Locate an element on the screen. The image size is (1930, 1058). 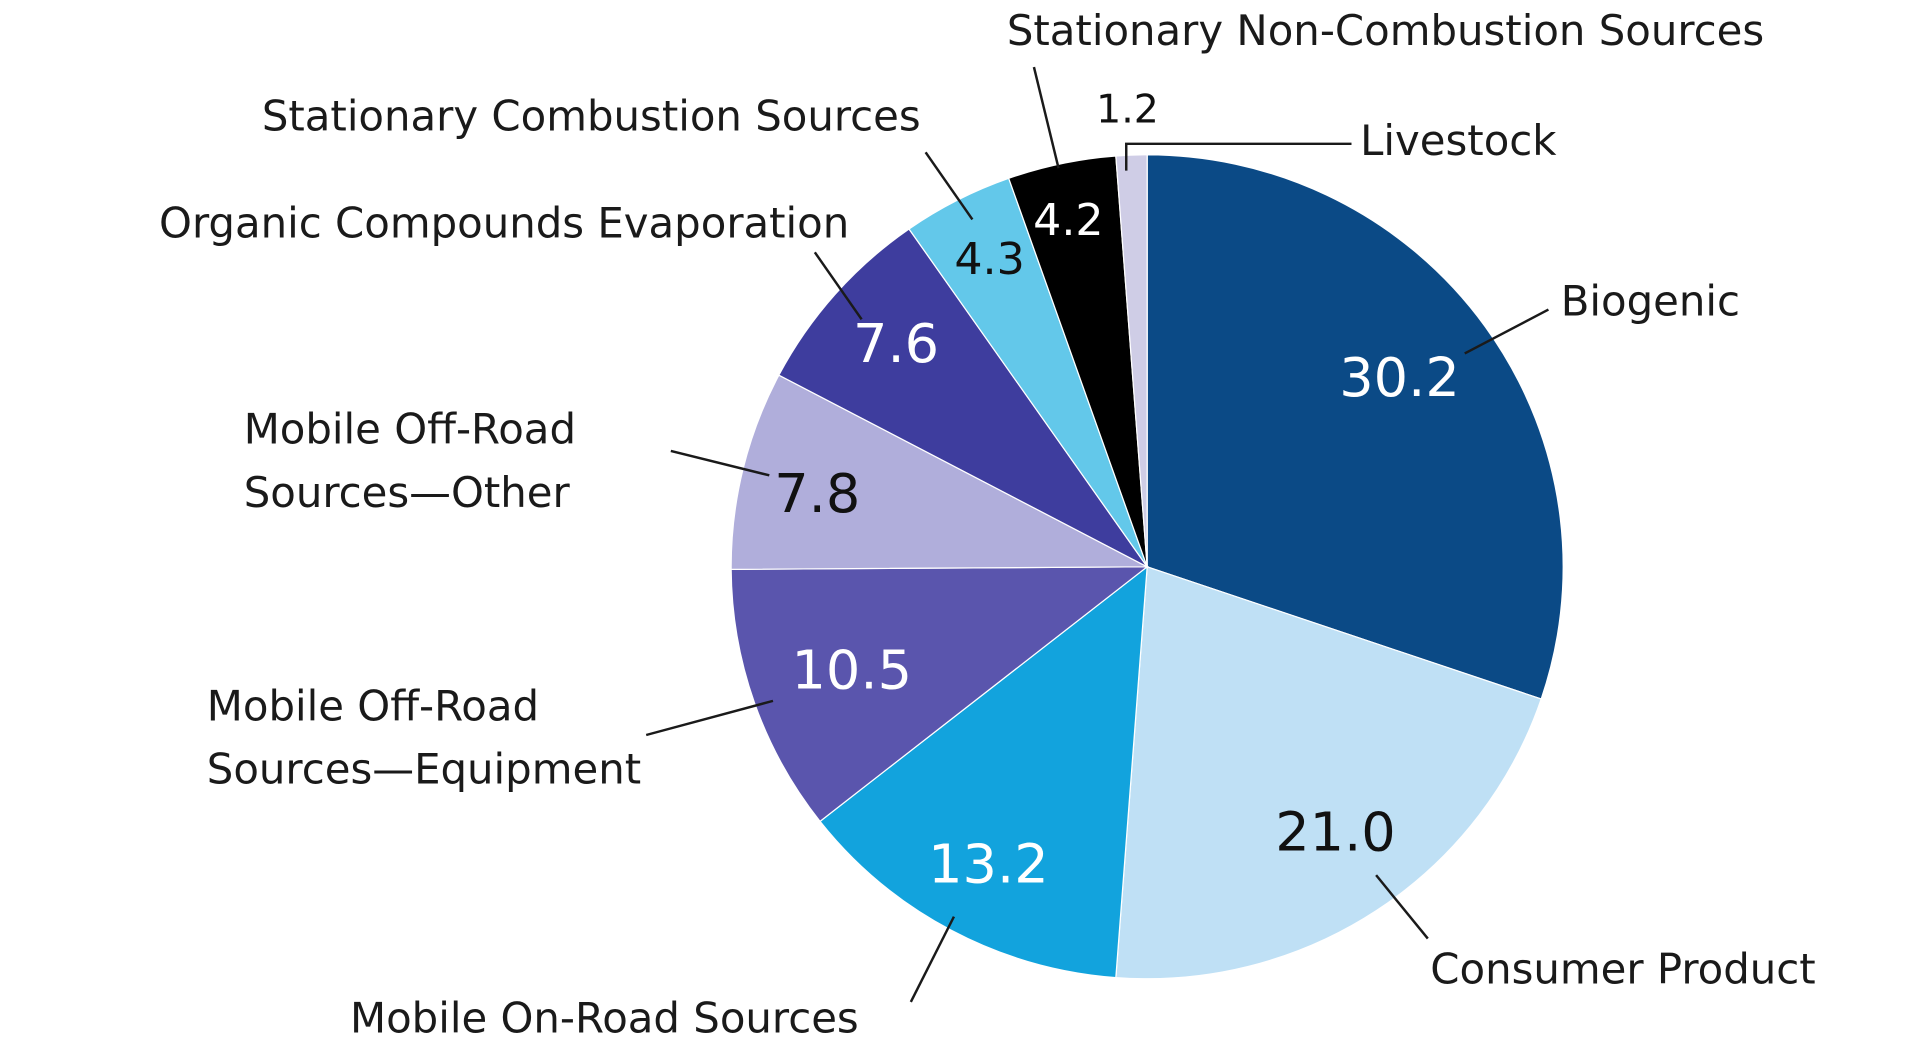
slice-label: Organic Compounds Evaporation is located at coordinates (504, 223).